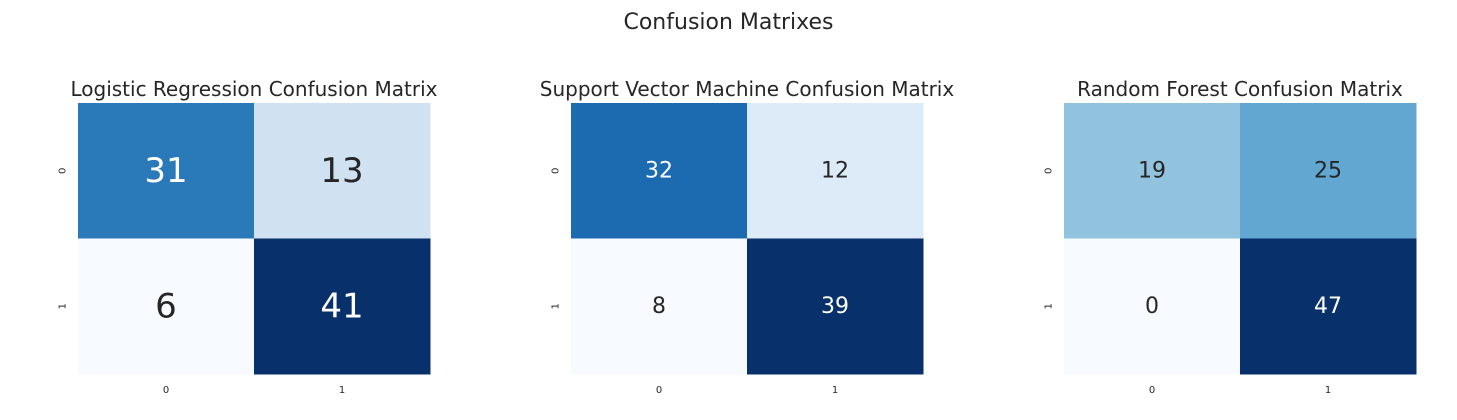 This screenshot has height=420, width=1457. Describe the element at coordinates (728, 22) in the screenshot. I see `figure-suptitle: Confusion Matrixes` at that location.